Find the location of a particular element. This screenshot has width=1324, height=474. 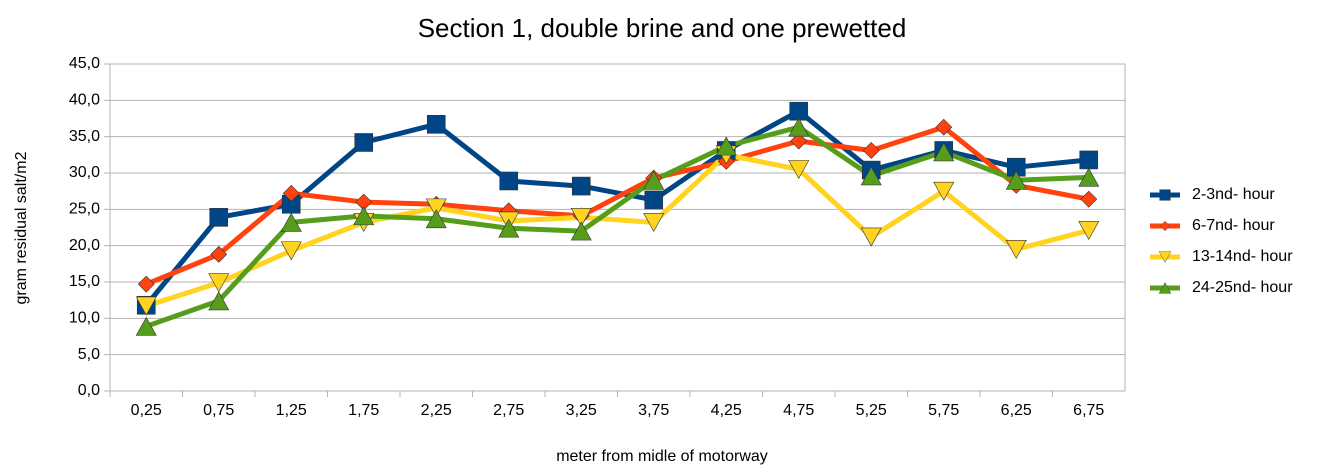

legend-label: 13-14nd- hour is located at coordinates (1242, 256).